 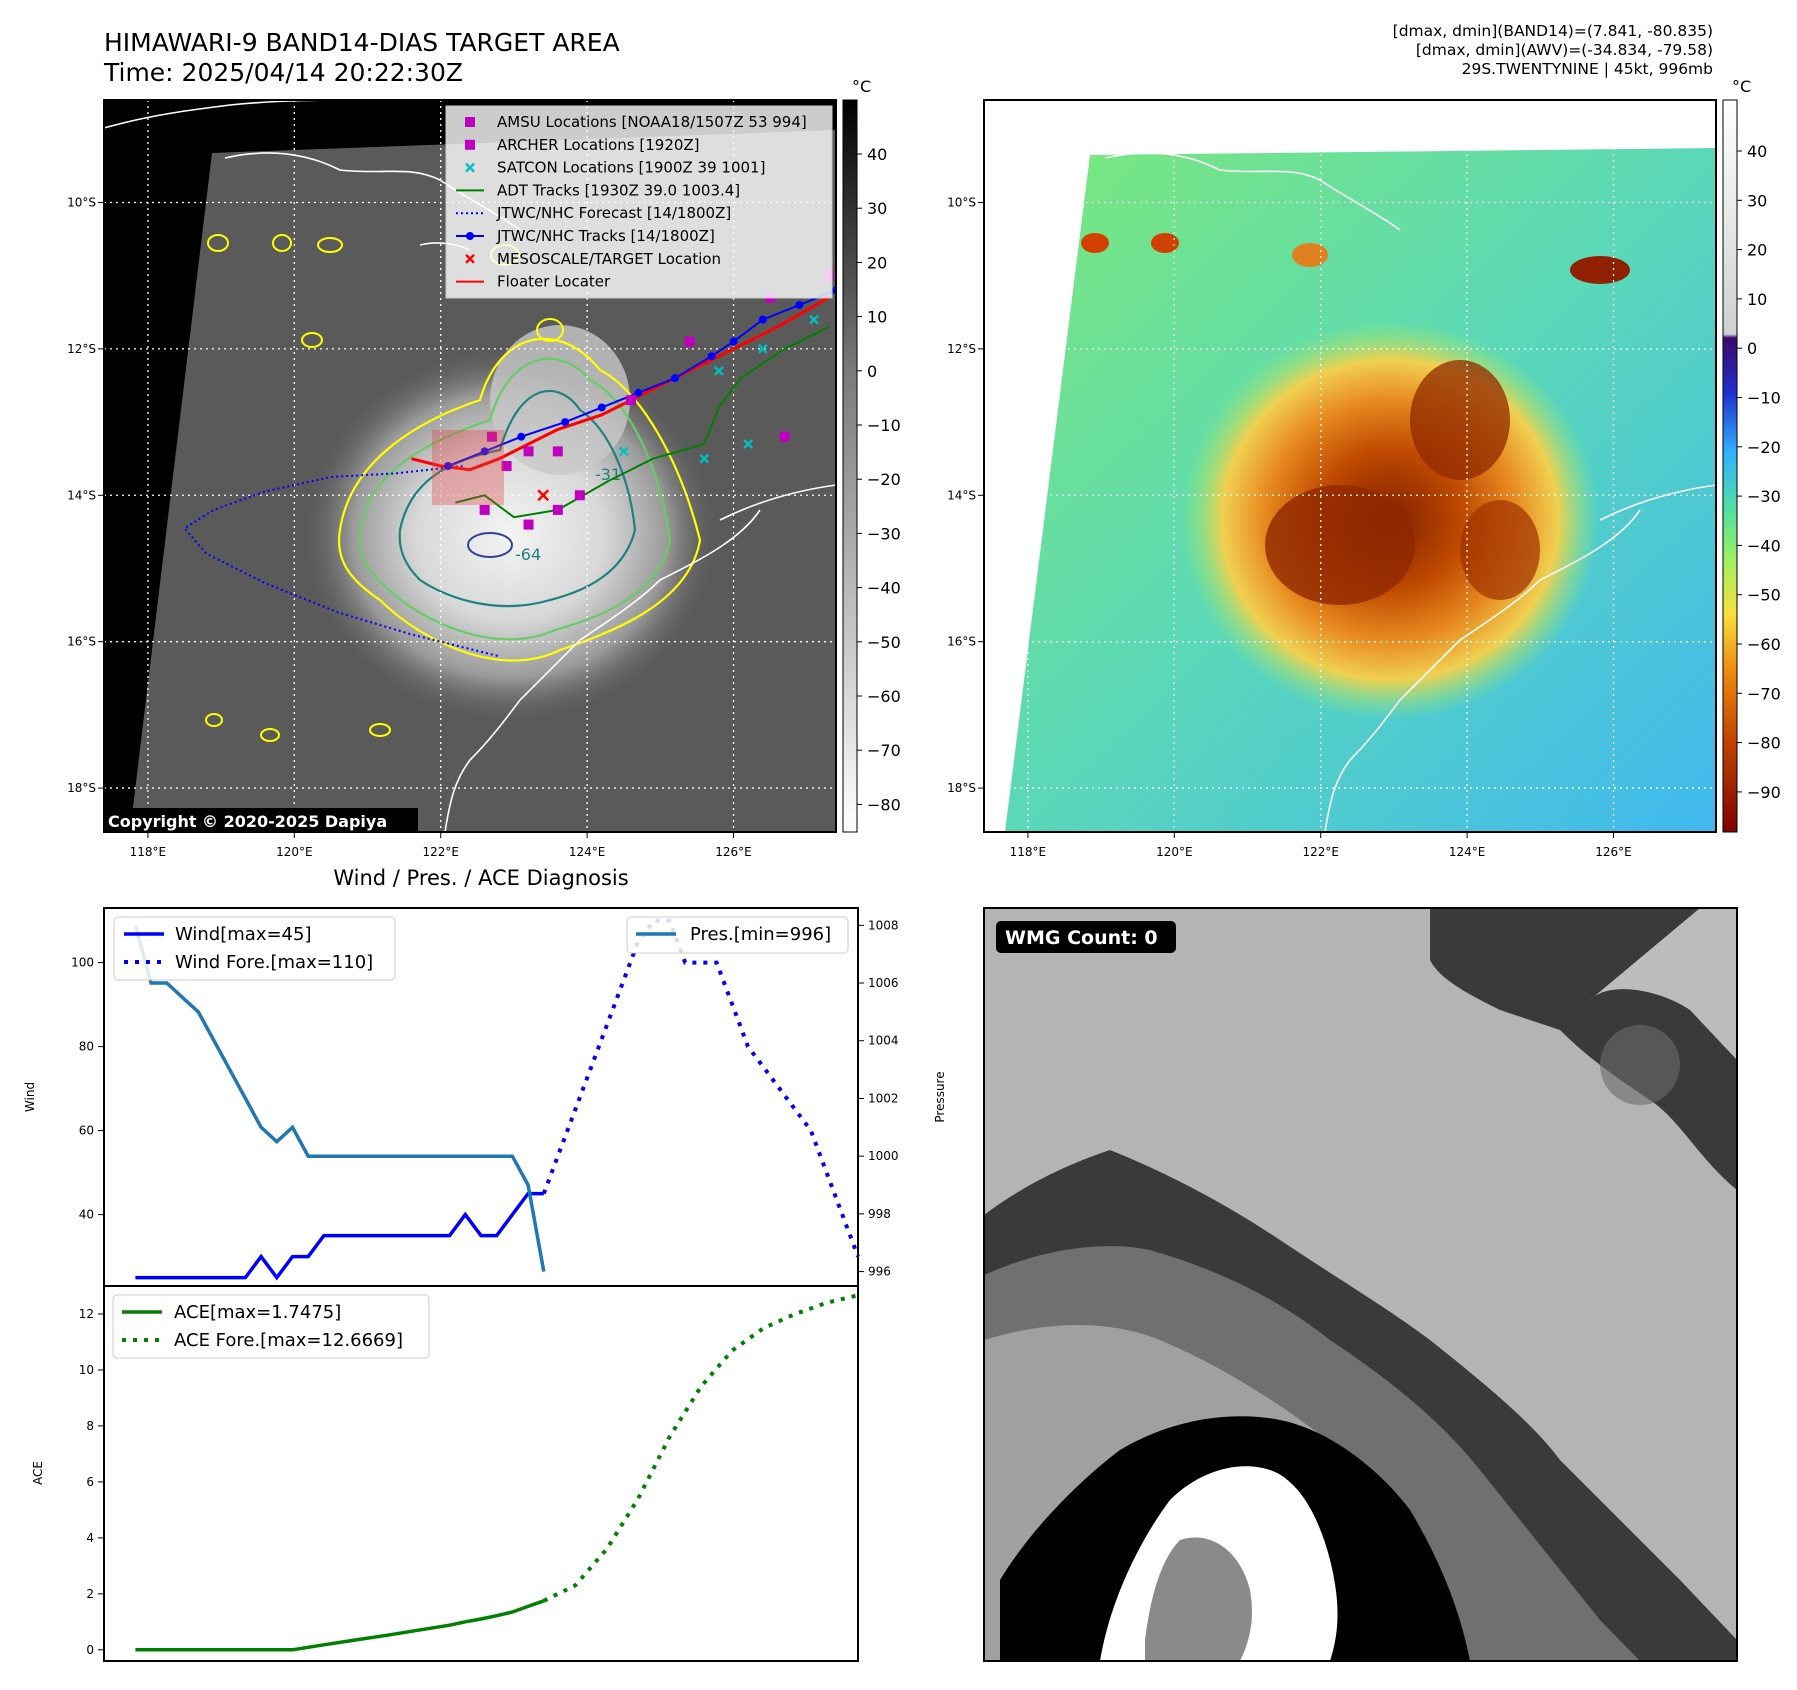 I want to click on contour-teal, so click(x=517, y=498).